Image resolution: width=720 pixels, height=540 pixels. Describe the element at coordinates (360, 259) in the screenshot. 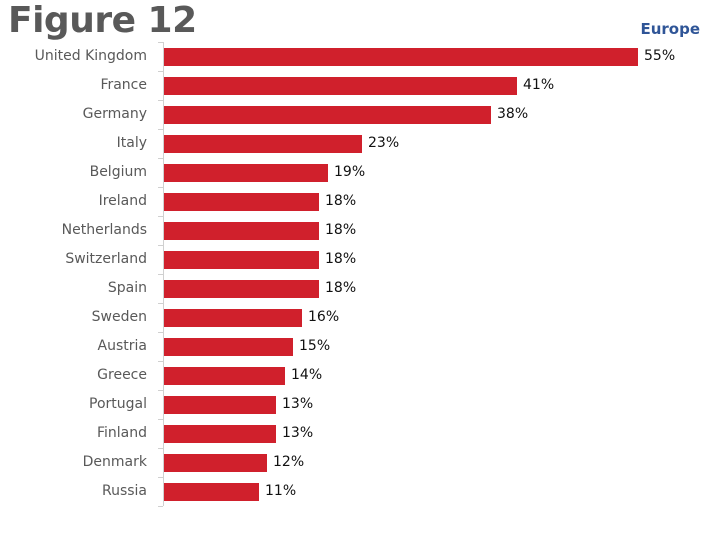

I see `bar-row: Switzerland 18%` at that location.